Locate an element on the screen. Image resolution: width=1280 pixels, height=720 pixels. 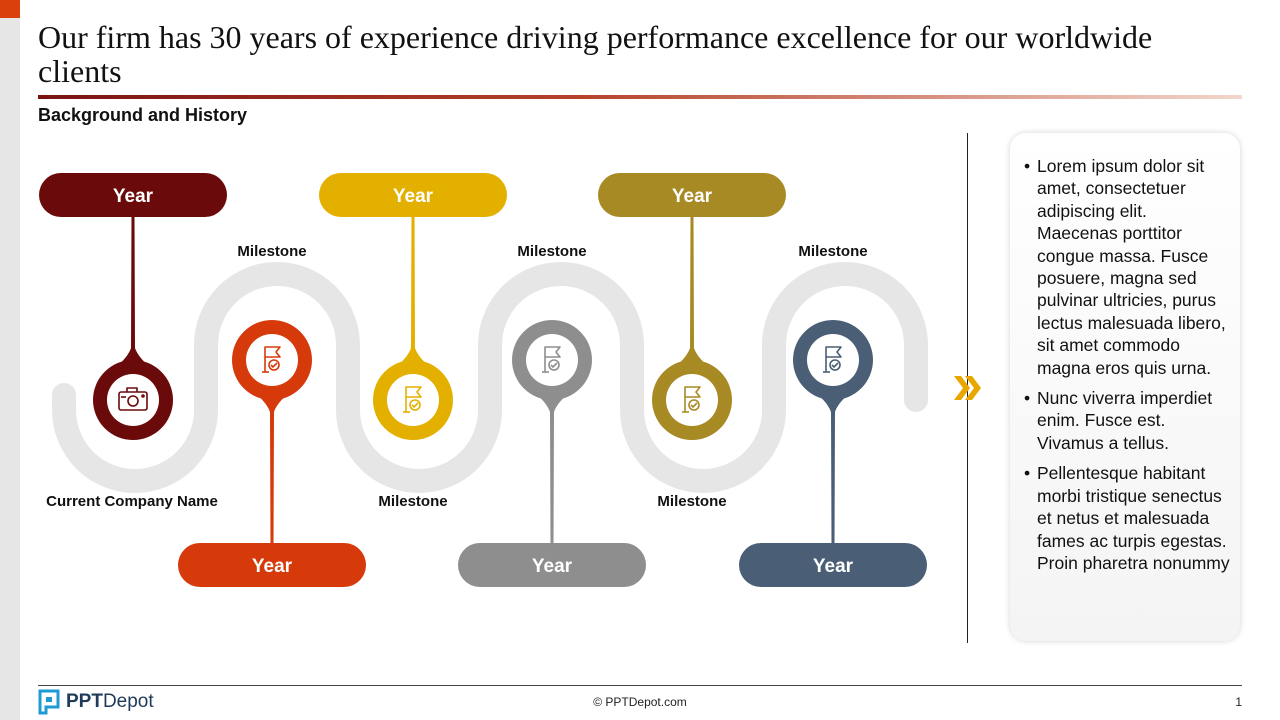
copyright-text: © PPTDepot.com is located at coordinates (640, 702).